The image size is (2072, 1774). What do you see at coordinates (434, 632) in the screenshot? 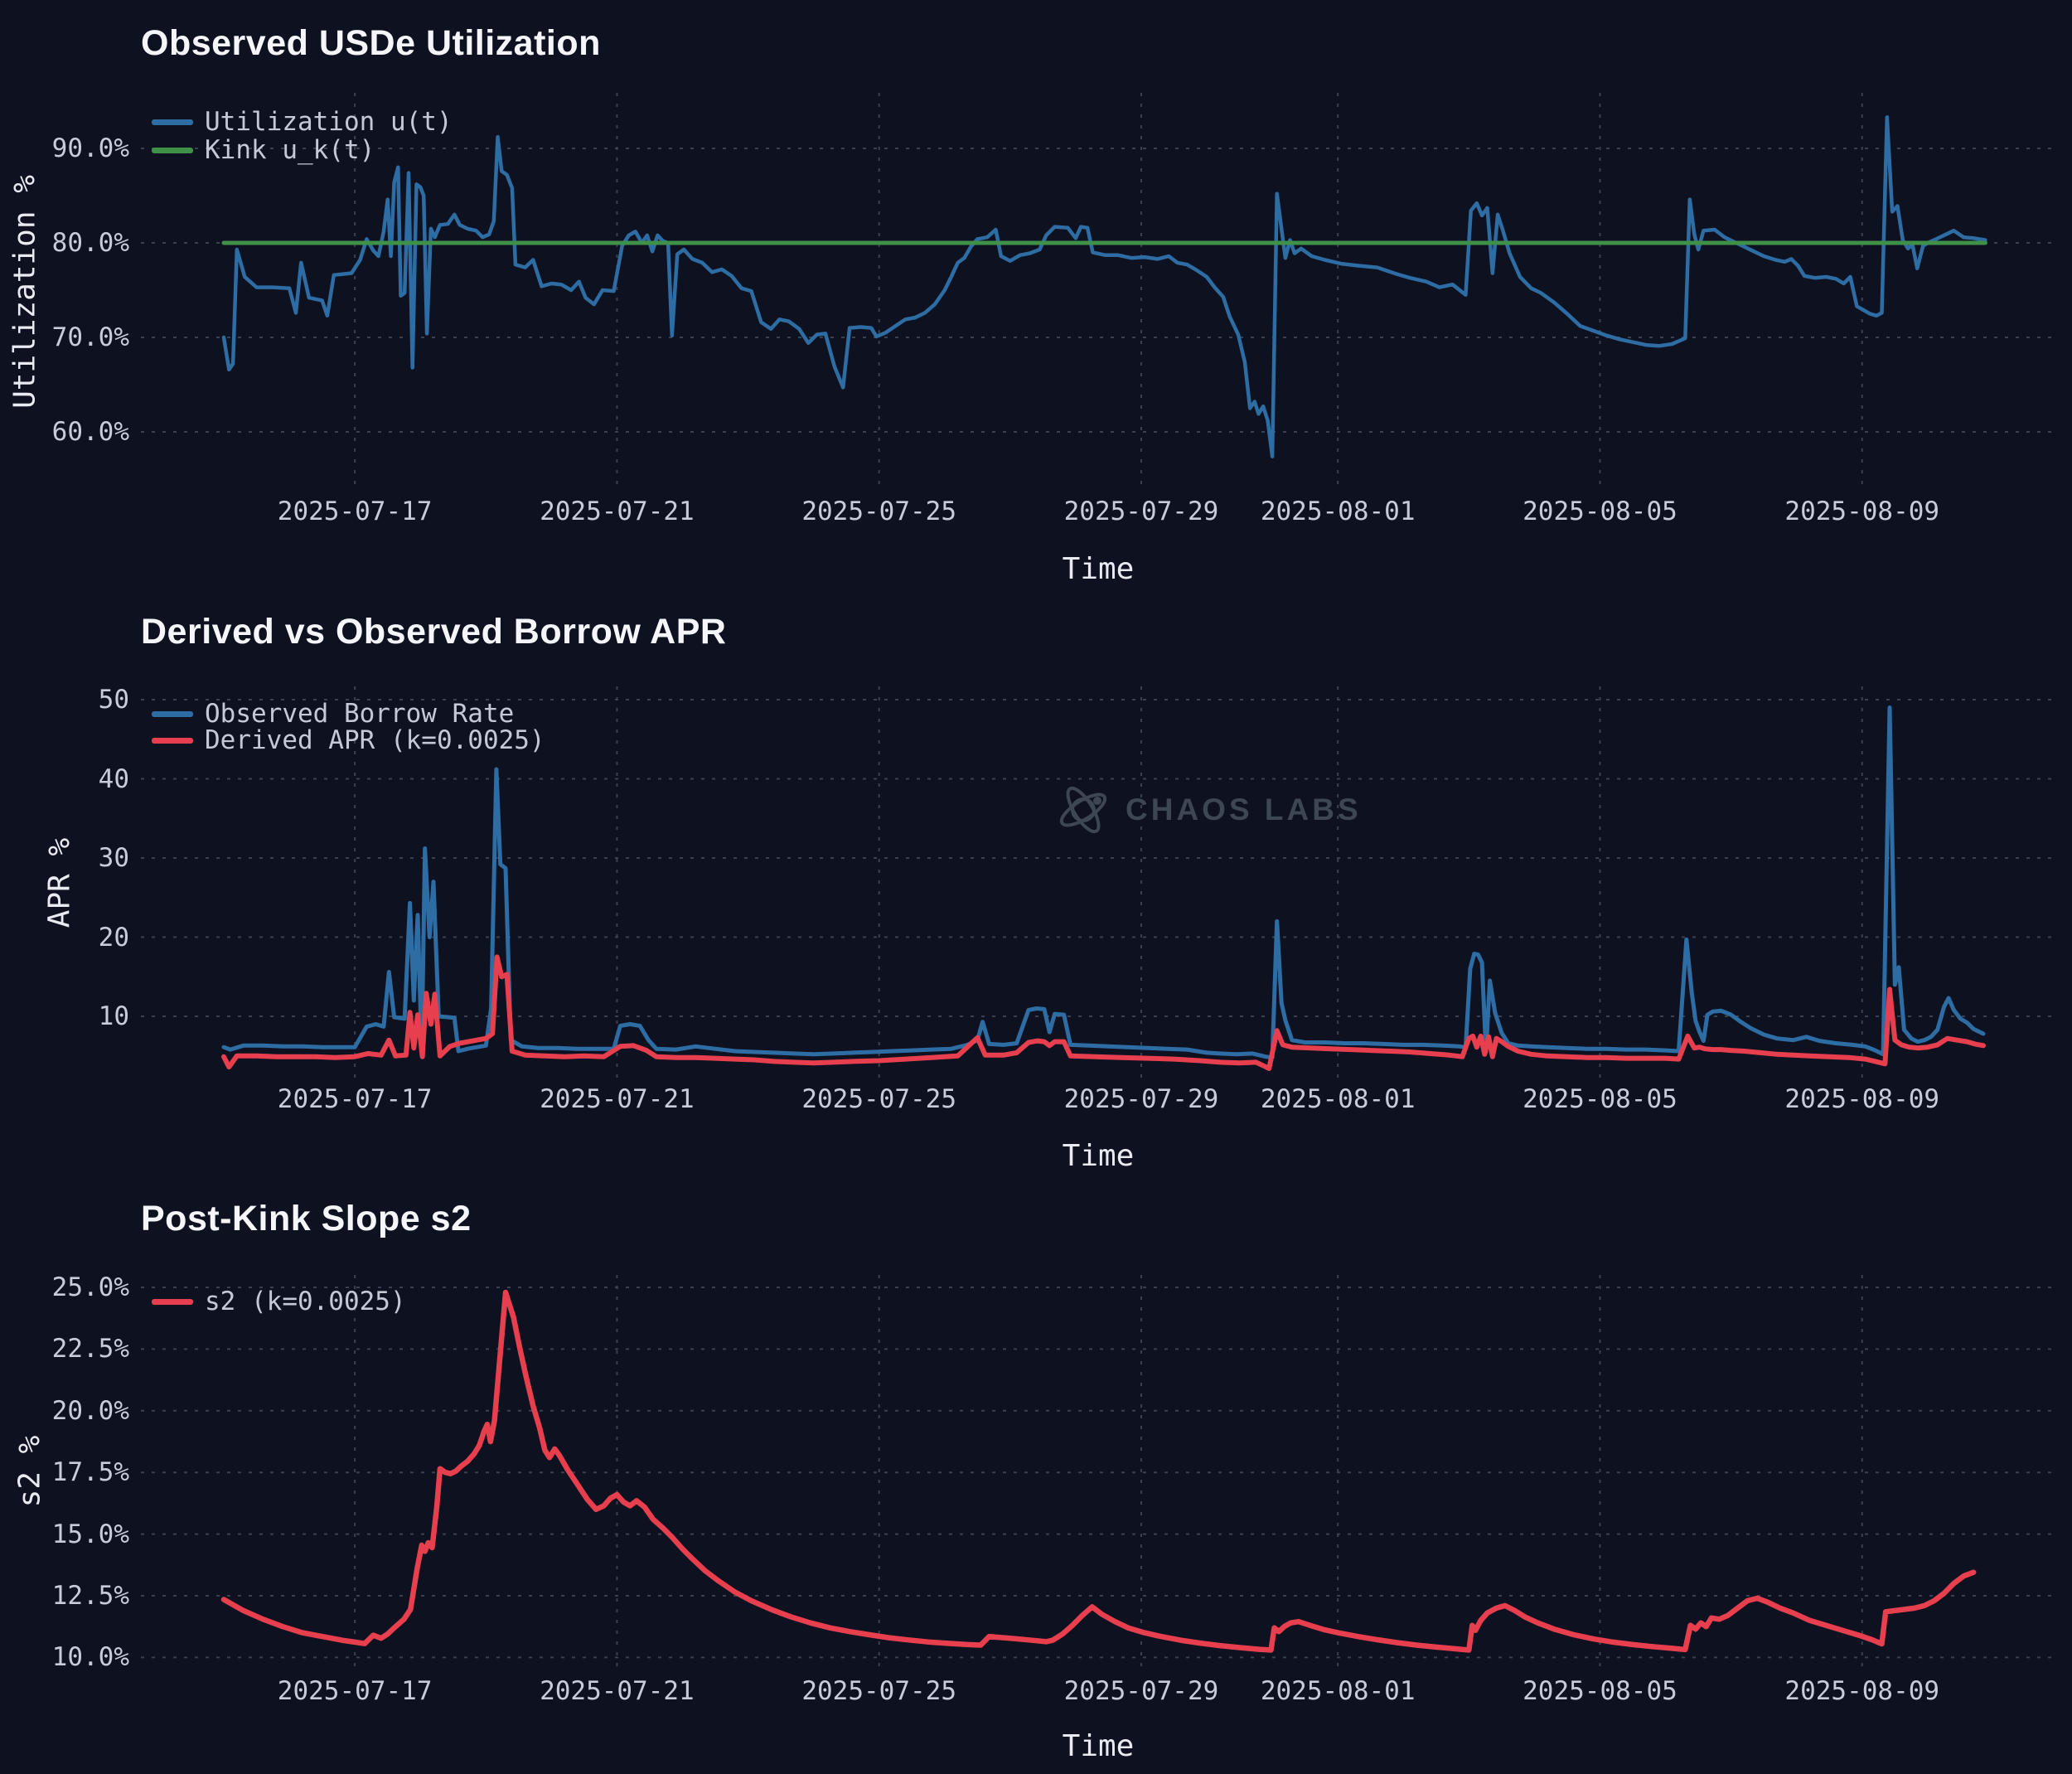
I see `chart2-title: Derived vs Observed Borrow APR` at bounding box center [434, 632].